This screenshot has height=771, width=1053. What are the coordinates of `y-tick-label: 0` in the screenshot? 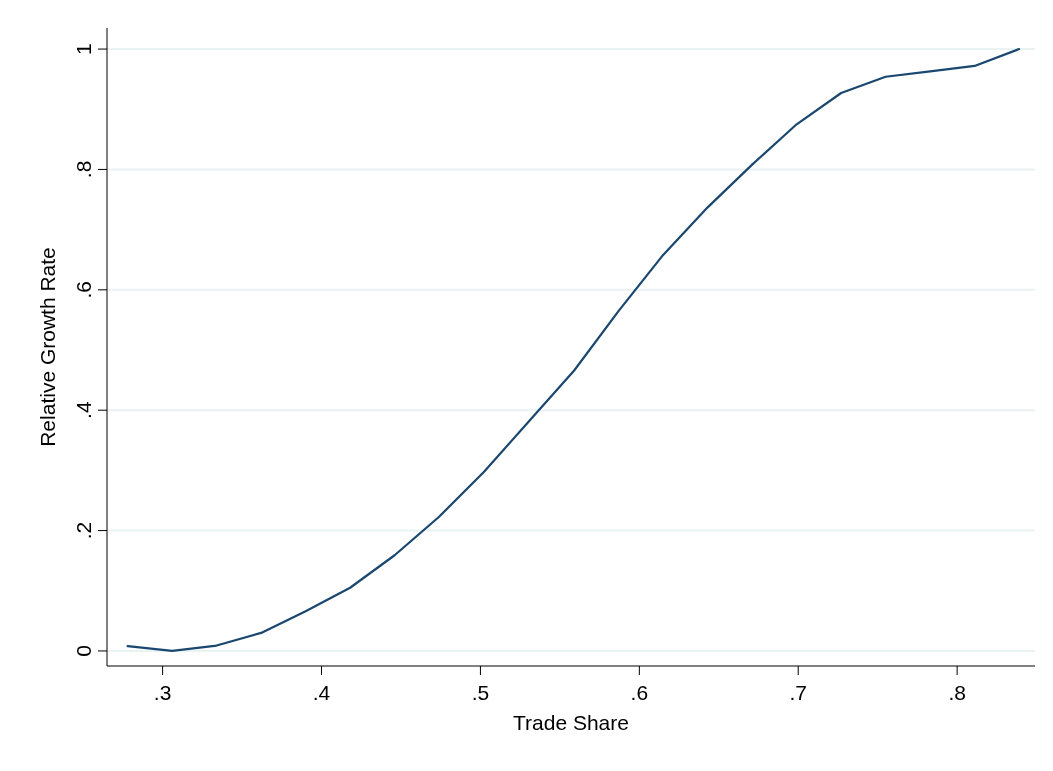 It's located at (83, 651).